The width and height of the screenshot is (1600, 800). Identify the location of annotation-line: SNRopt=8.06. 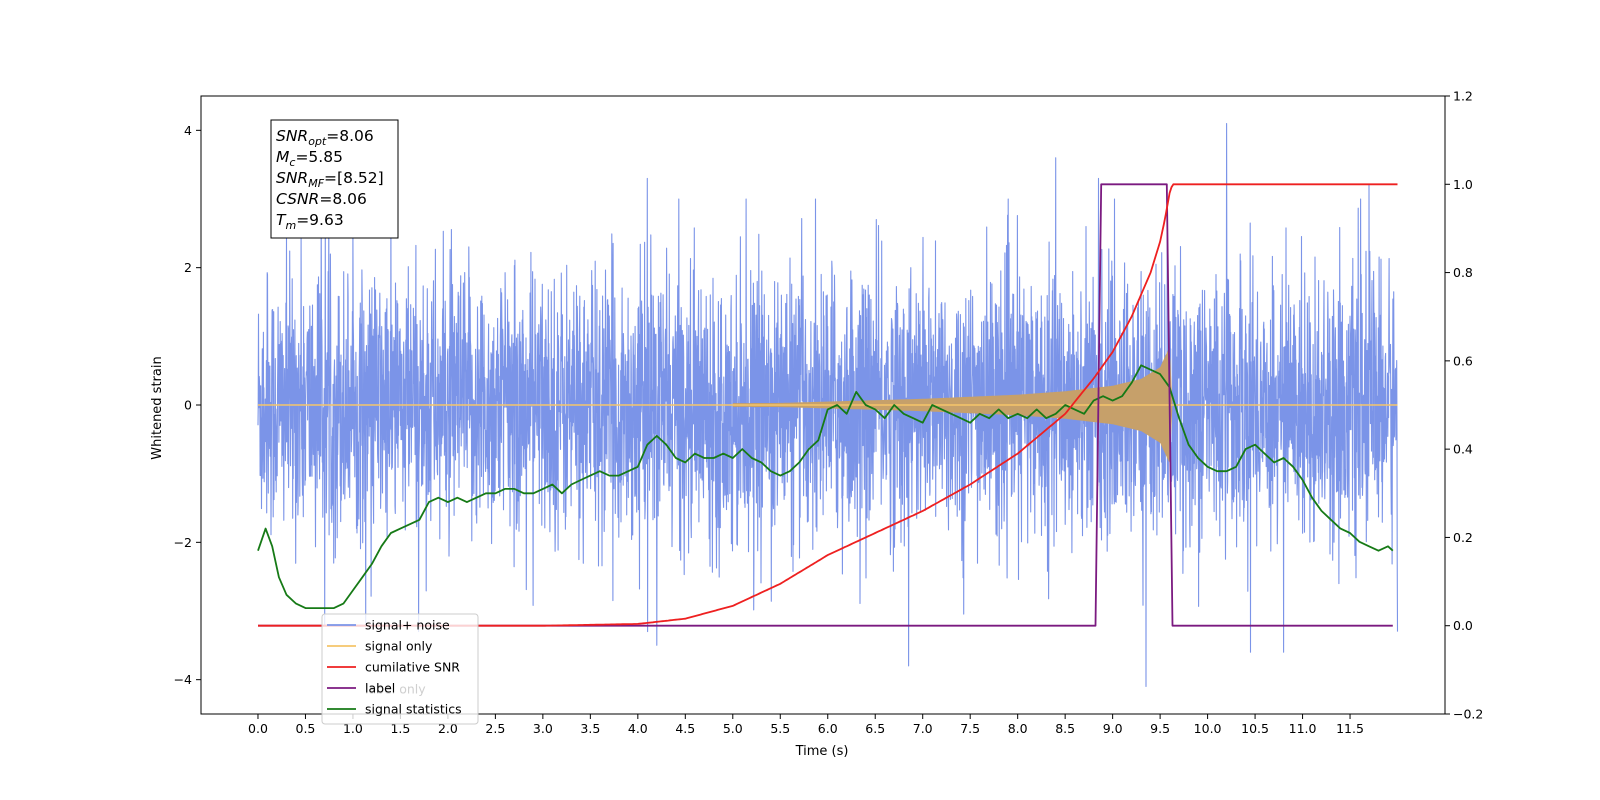
(325, 137).